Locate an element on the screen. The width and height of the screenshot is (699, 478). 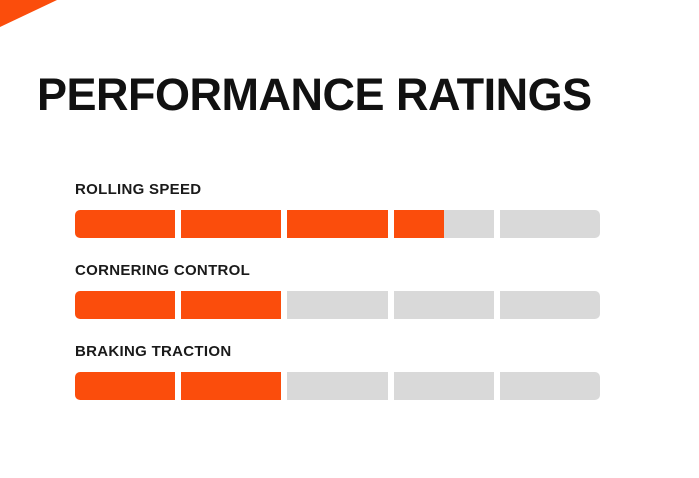
page-title: PERFORMANCE RATINGS is located at coordinates (314, 94).